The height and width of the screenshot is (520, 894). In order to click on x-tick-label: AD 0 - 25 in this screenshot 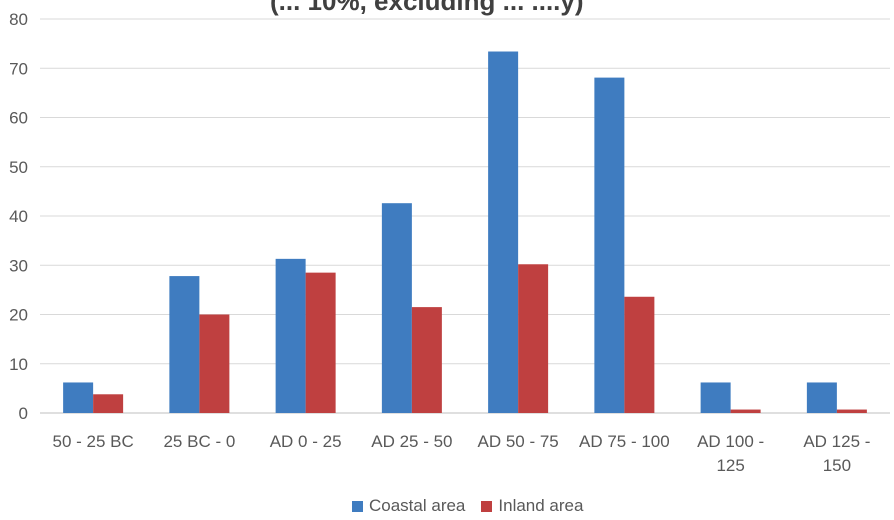, I will do `click(306, 441)`.